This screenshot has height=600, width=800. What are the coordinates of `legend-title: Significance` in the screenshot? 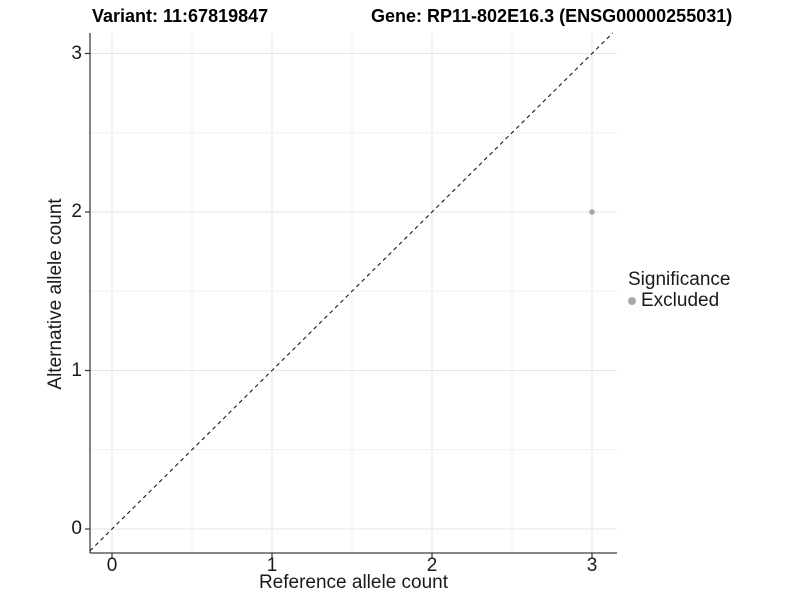 It's located at (679, 279).